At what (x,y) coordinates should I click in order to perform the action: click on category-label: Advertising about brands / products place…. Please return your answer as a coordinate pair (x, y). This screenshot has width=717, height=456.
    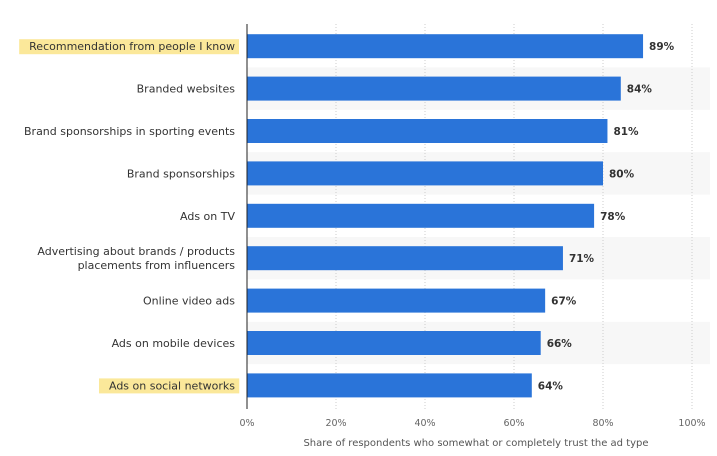
    Looking at the image, I should click on (136, 258).